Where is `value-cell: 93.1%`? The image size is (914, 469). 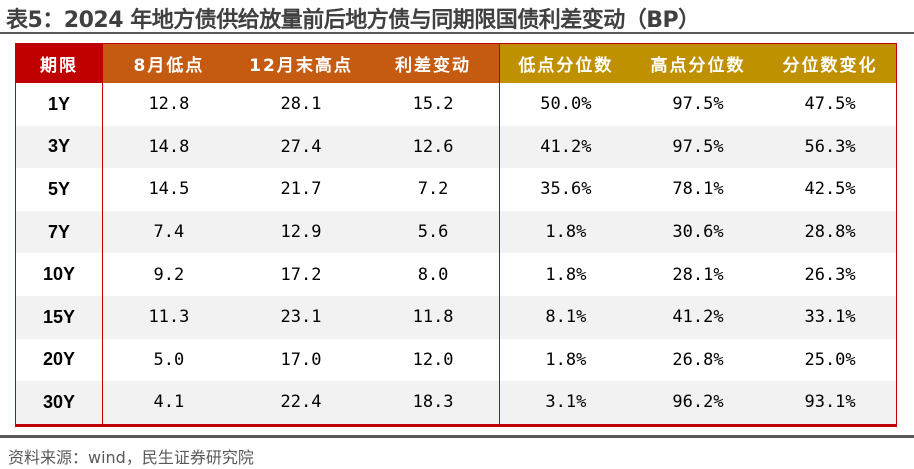 value-cell: 93.1% is located at coordinates (830, 403).